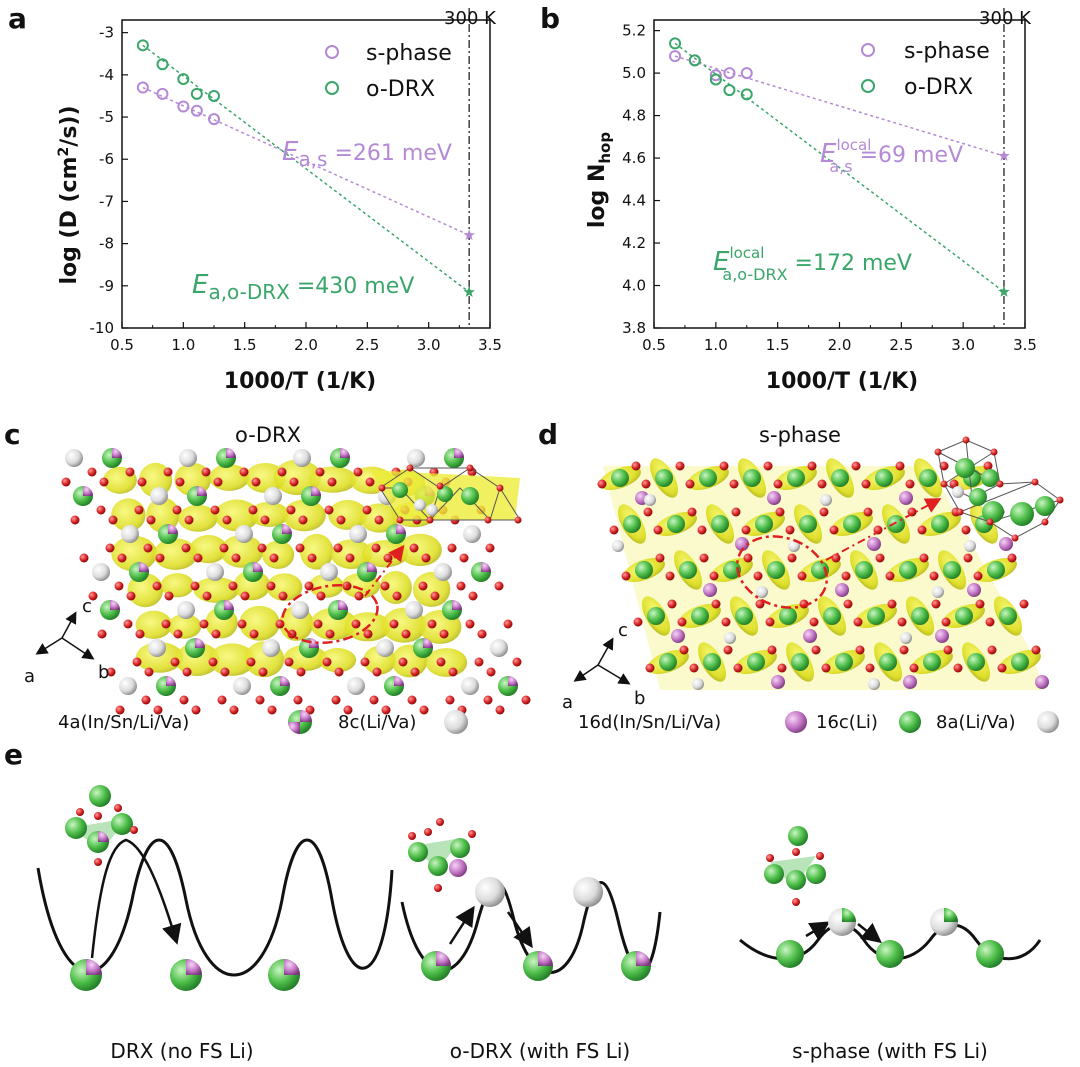 The width and height of the screenshot is (1080, 1067). What do you see at coordinates (883, 529) in the screenshot?
I see `structure-d-inset-arrow` at bounding box center [883, 529].